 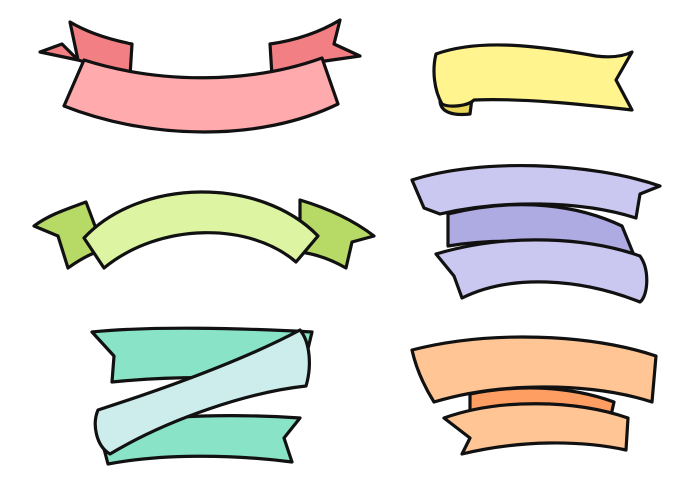 I want to click on ribbon-yellow-band, so click(x=533, y=77).